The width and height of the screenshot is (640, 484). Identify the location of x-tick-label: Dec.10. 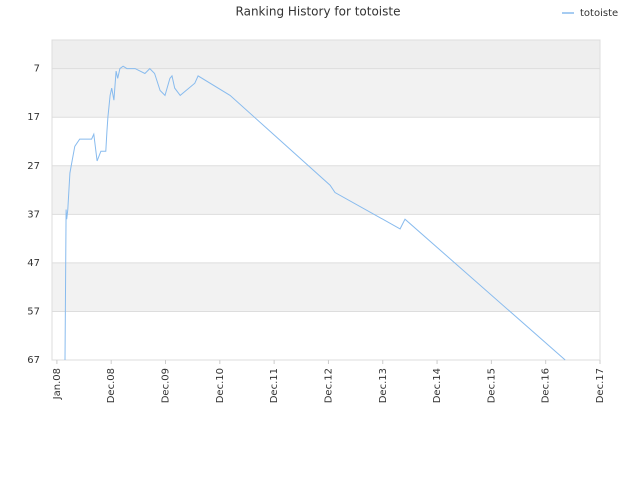
(220, 385).